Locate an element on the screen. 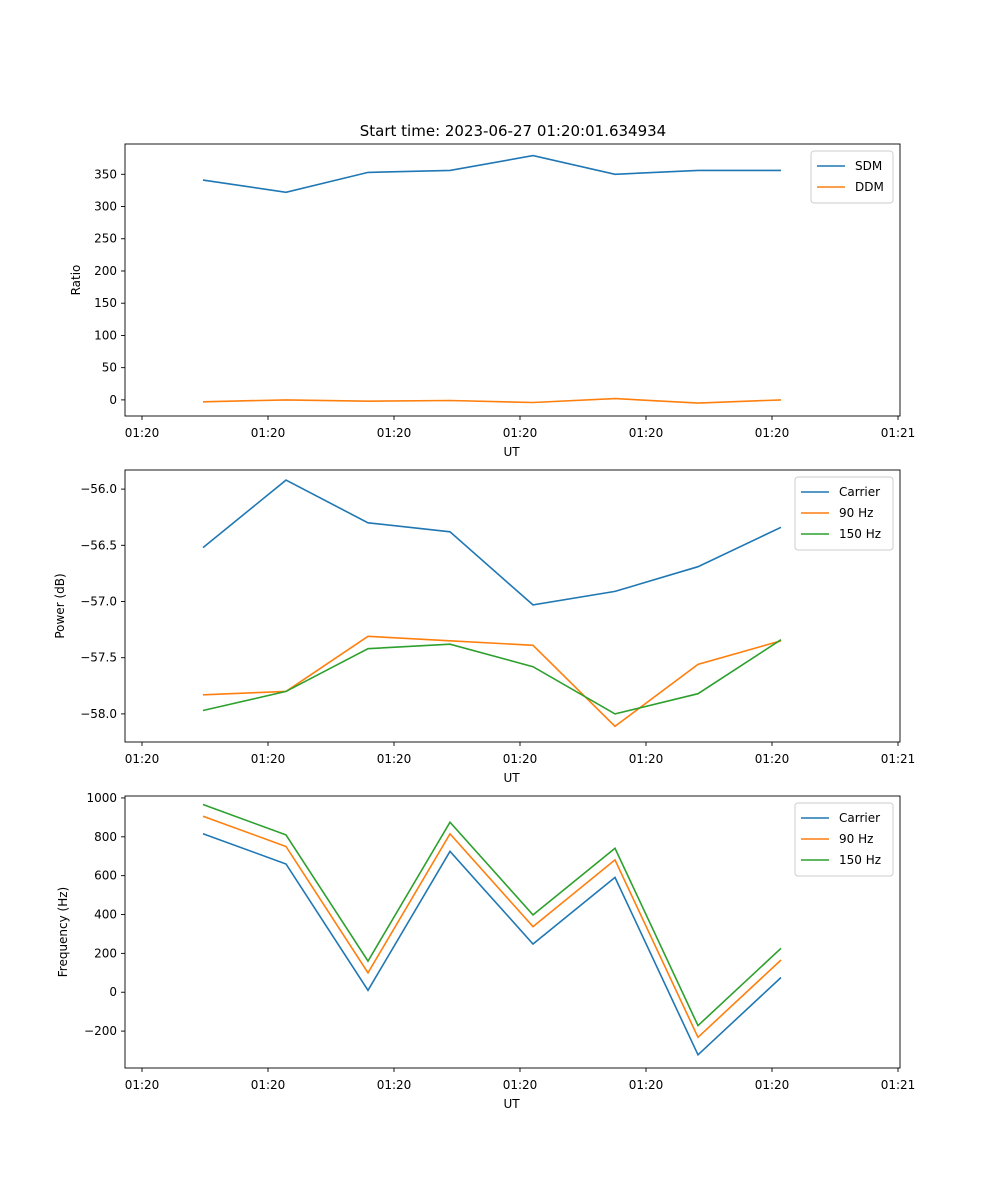  y-axis-label: Power (dB) is located at coordinates (60, 605).